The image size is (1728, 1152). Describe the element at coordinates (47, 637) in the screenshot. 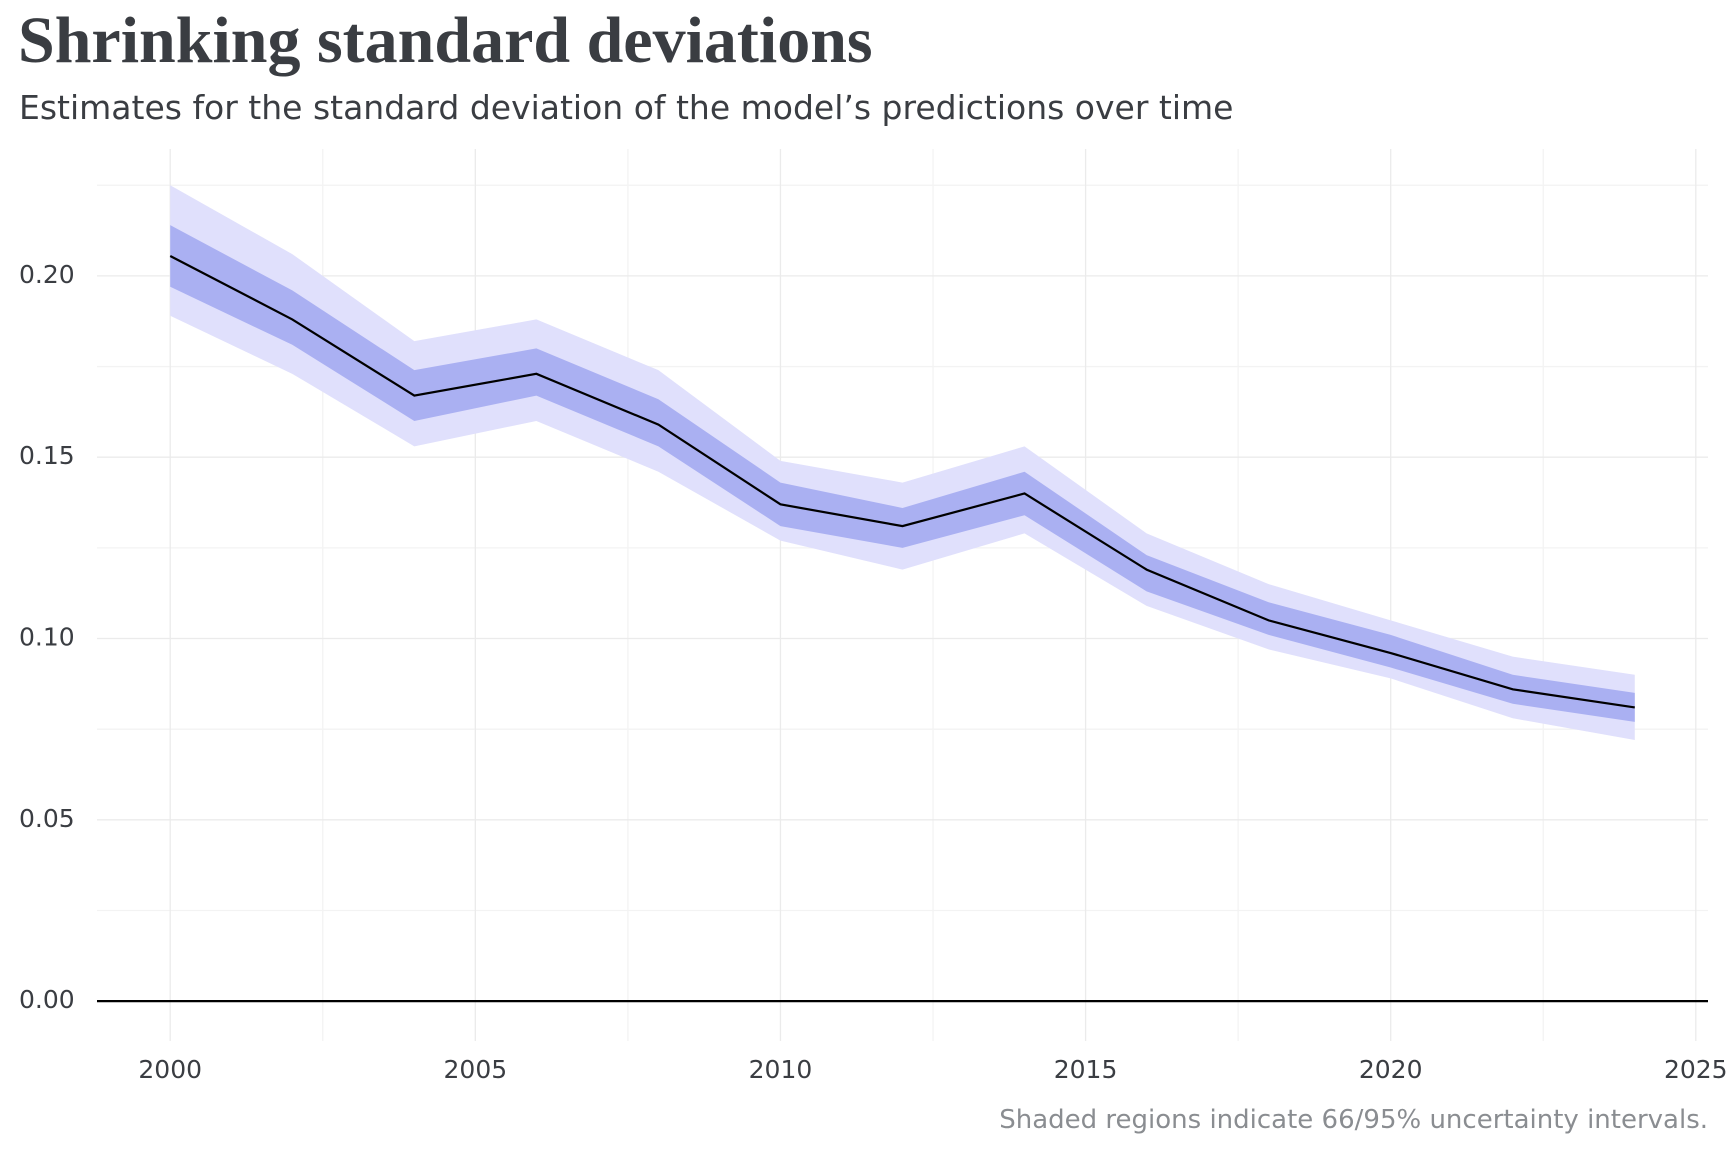

I see `y-tick-label: 0.10` at that location.